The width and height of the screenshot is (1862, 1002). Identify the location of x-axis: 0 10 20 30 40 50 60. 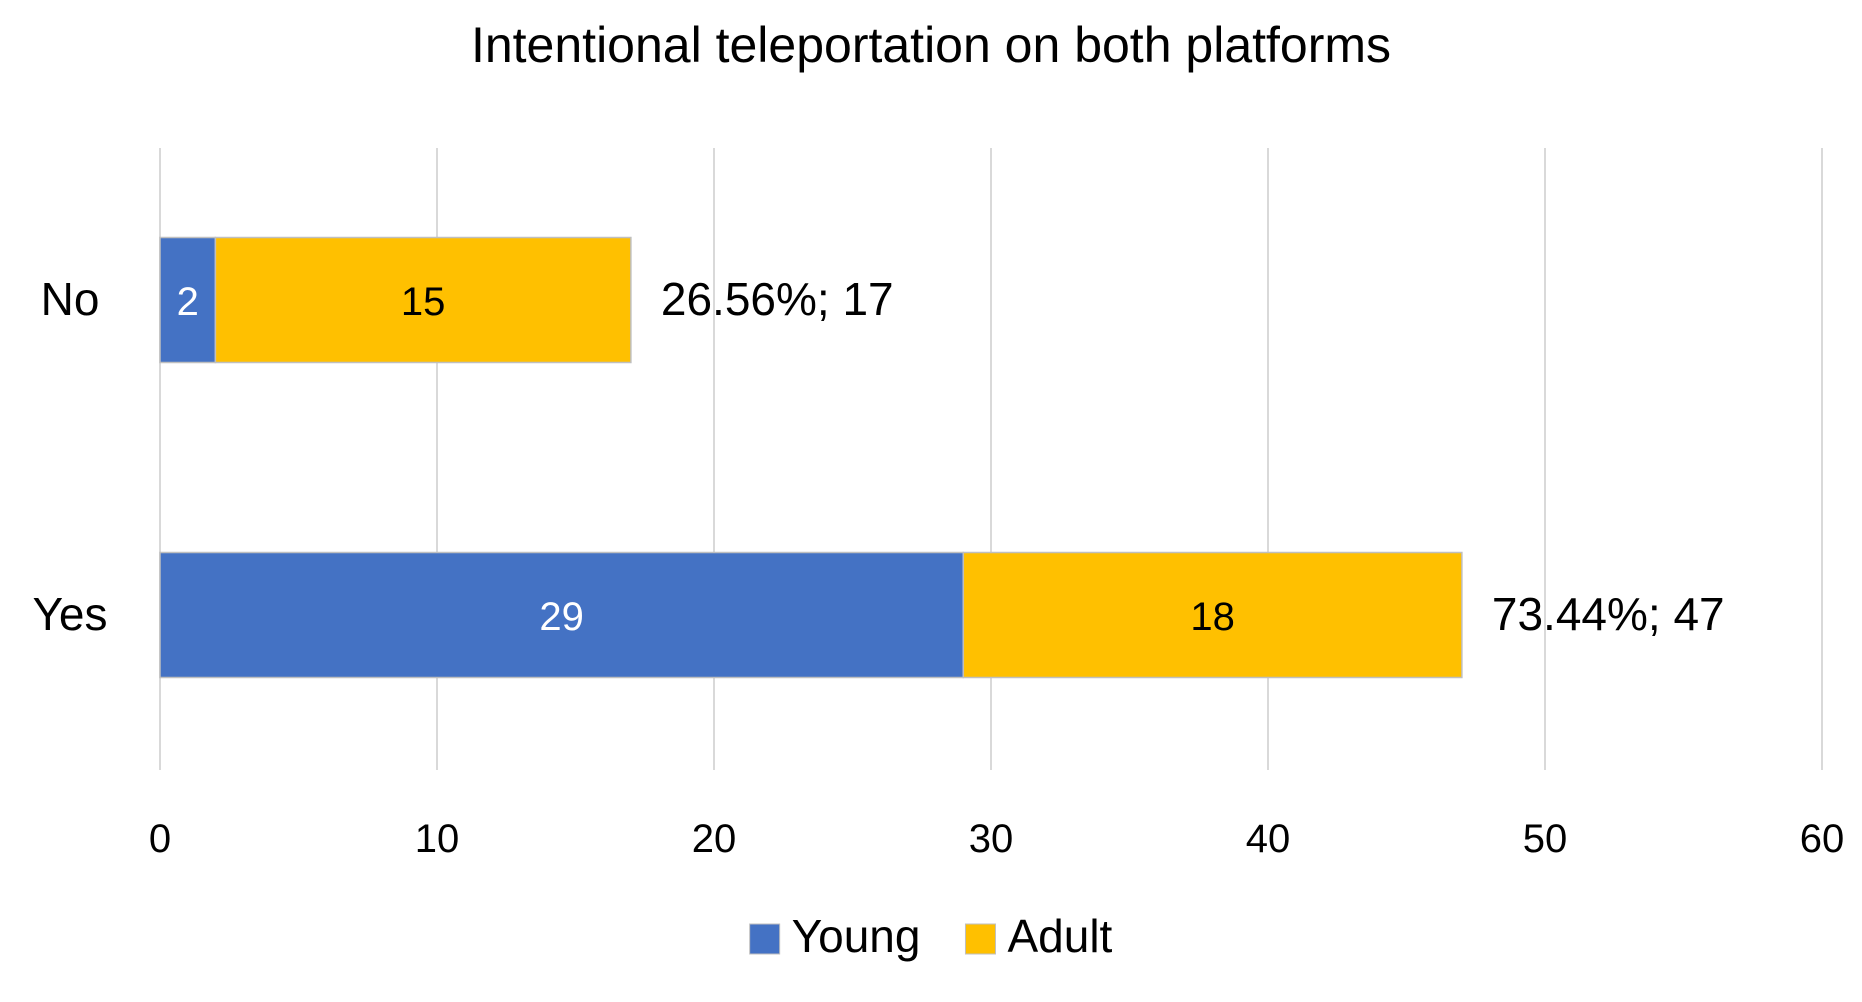
(996, 839).